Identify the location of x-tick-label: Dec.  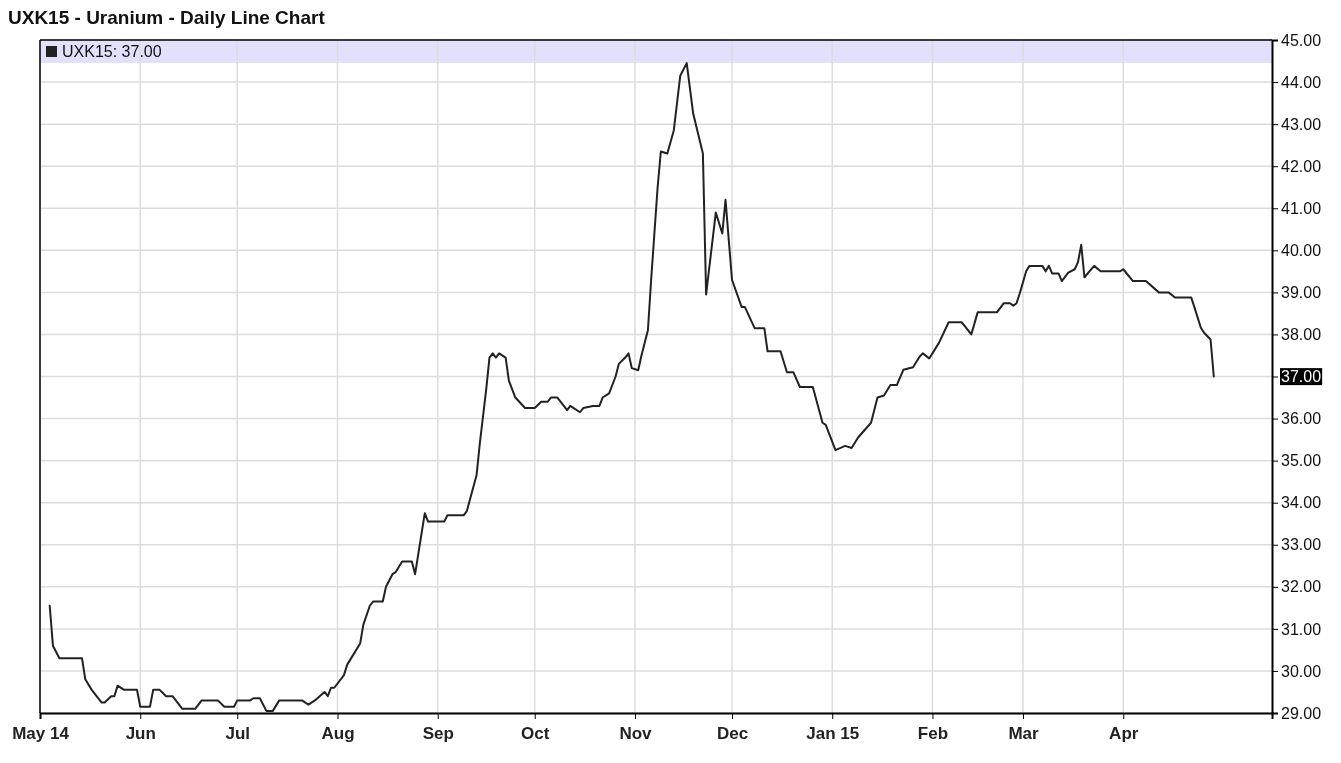
(732, 733).